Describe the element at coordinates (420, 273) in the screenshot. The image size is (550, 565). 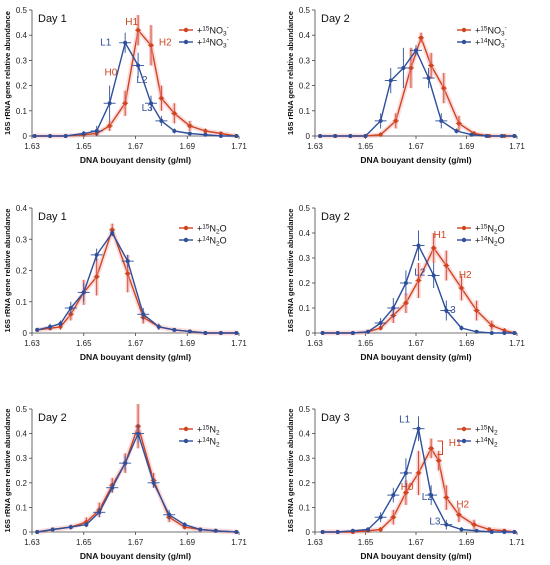
I see `peak-annotation: L2` at that location.